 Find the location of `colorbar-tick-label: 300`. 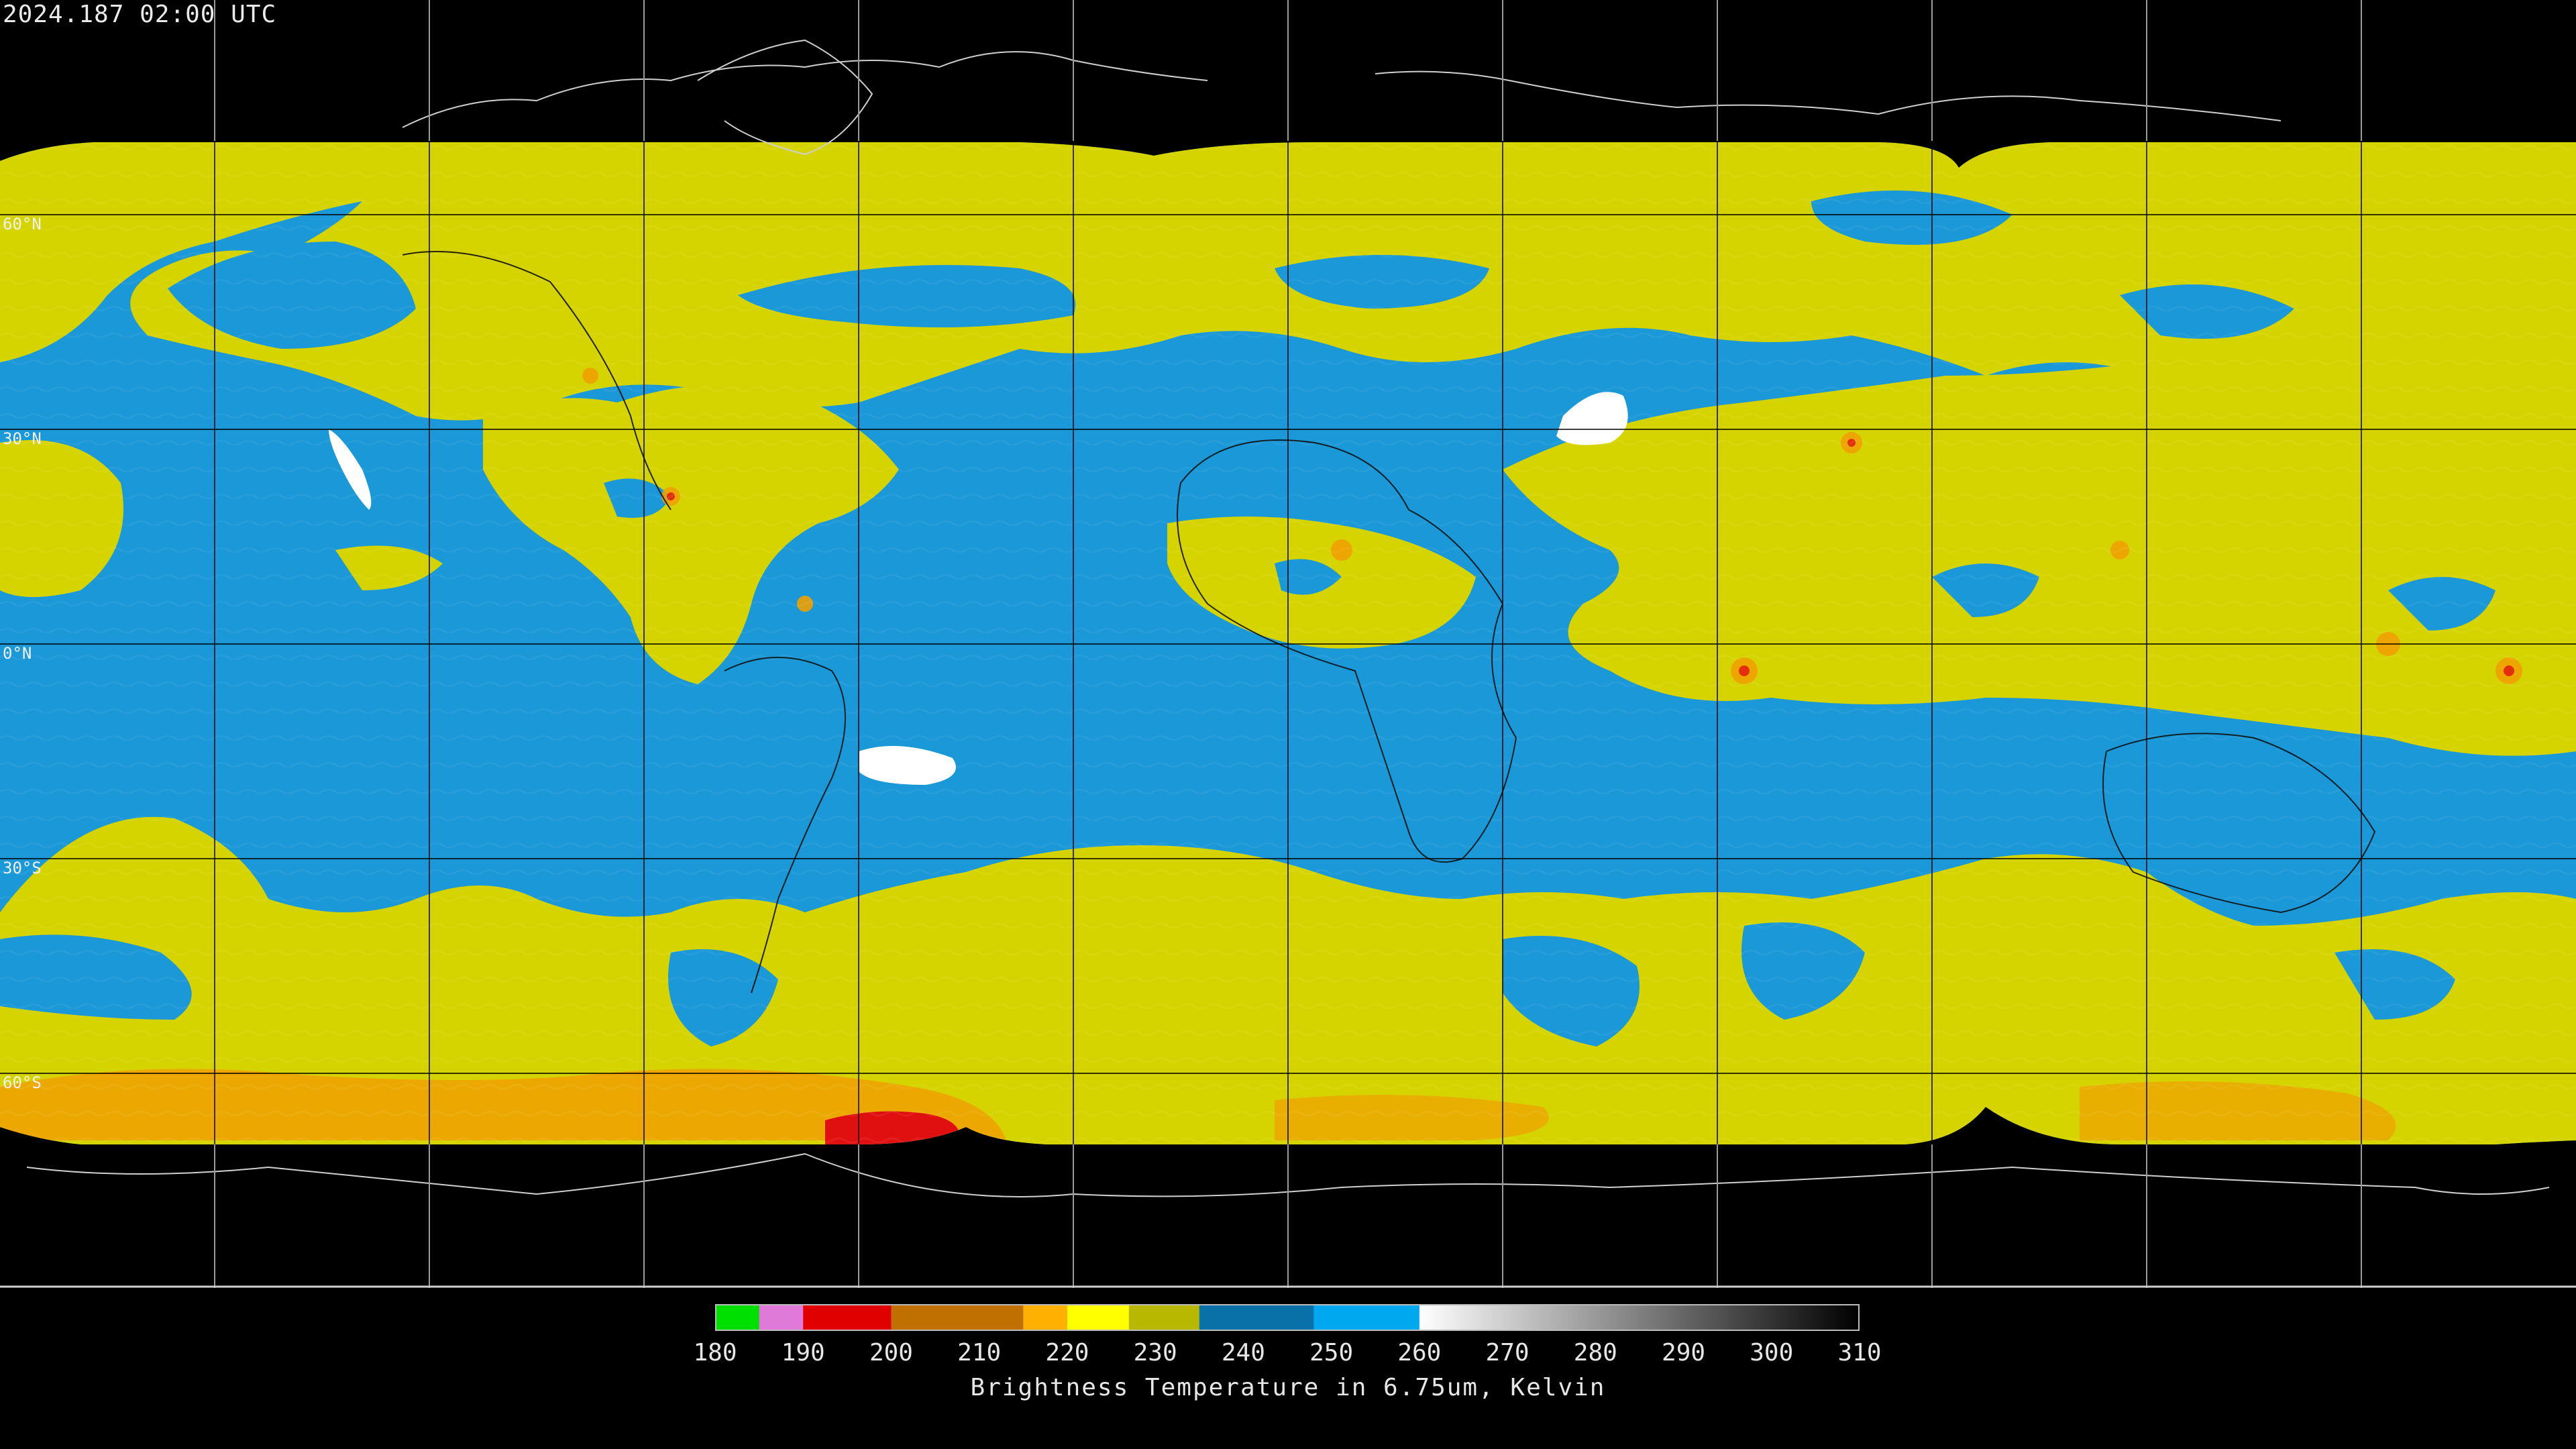

colorbar-tick-label: 300 is located at coordinates (1772, 1352).